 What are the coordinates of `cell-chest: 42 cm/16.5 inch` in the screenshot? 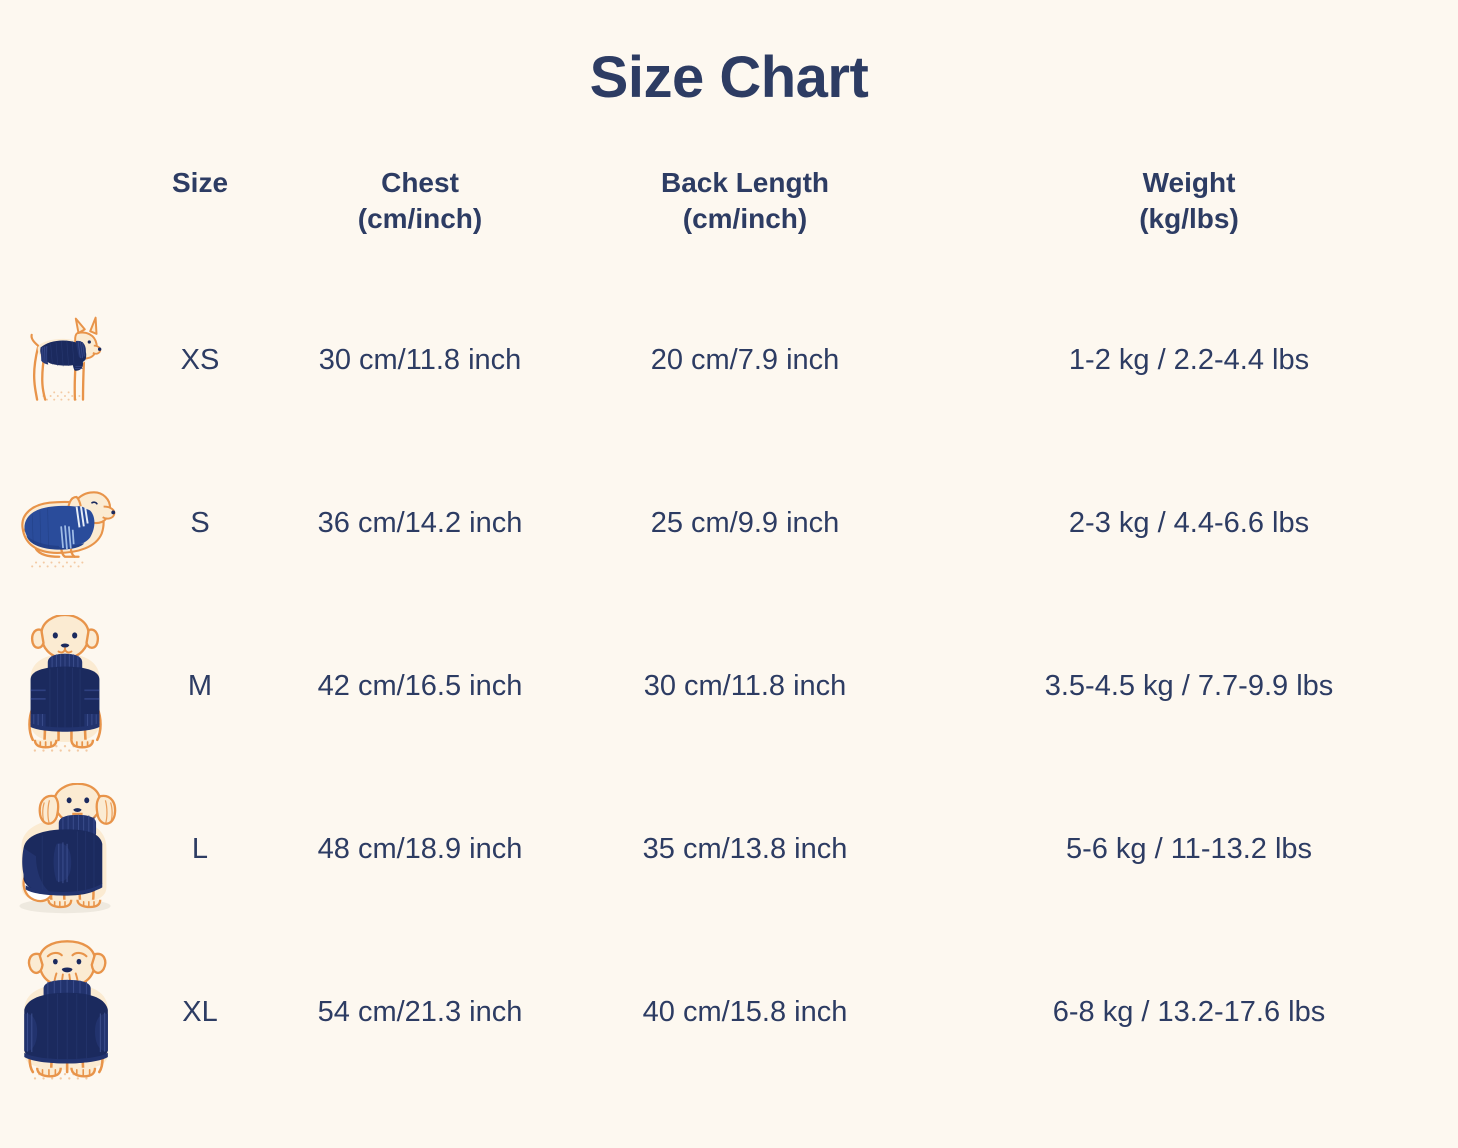 It's located at (420, 685).